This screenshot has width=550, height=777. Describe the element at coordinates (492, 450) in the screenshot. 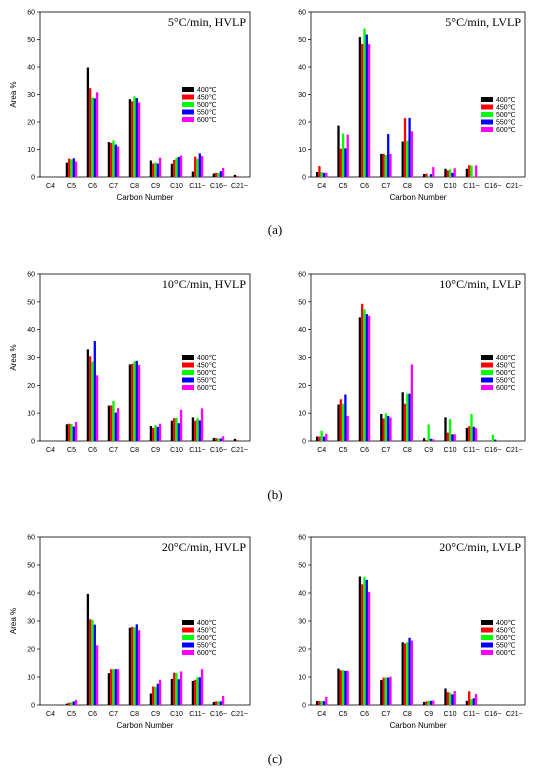

I see `x-tick-label: C16~` at that location.